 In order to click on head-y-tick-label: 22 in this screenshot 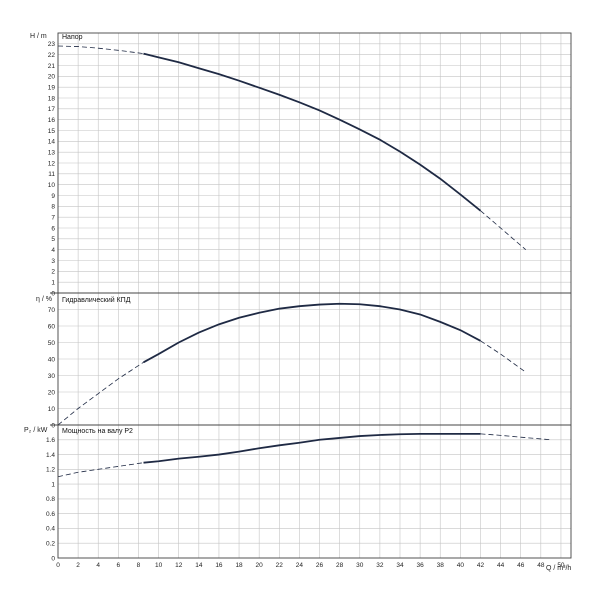, I will do `click(52, 55)`.